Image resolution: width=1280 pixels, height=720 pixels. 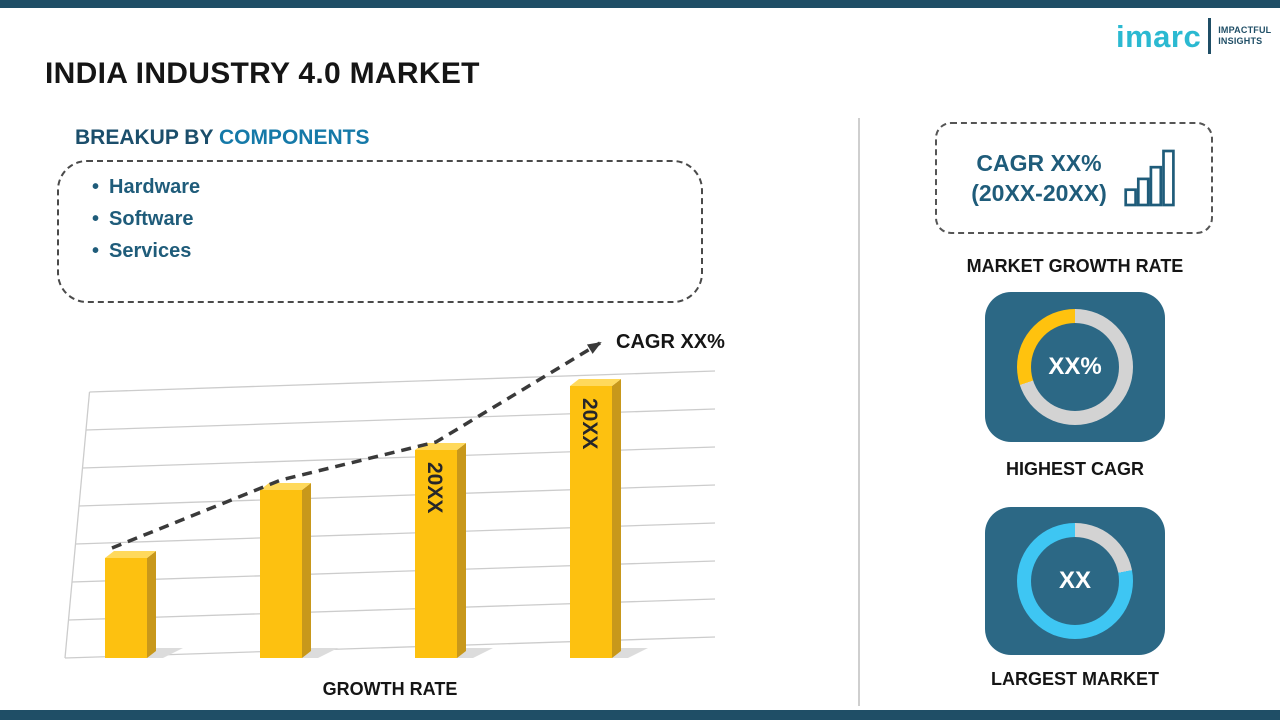 What do you see at coordinates (670, 342) in the screenshot?
I see `cagr-annotation: CAGR XX%` at bounding box center [670, 342].